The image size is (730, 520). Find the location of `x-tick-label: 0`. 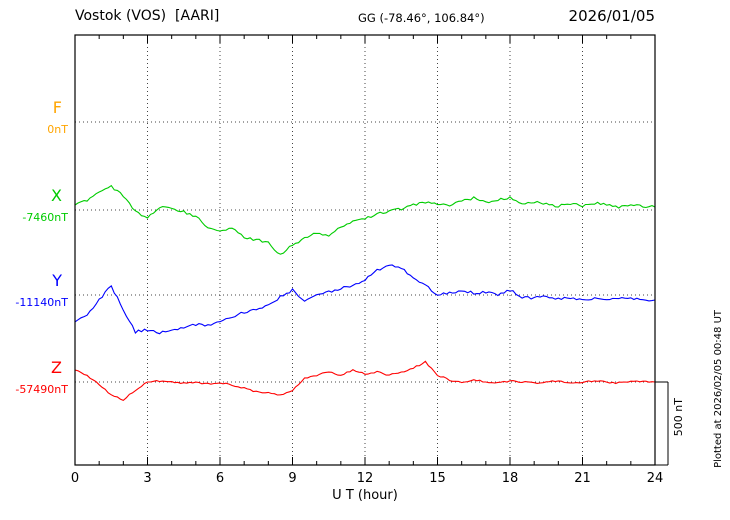

x-tick-label: 0 is located at coordinates (75, 478).